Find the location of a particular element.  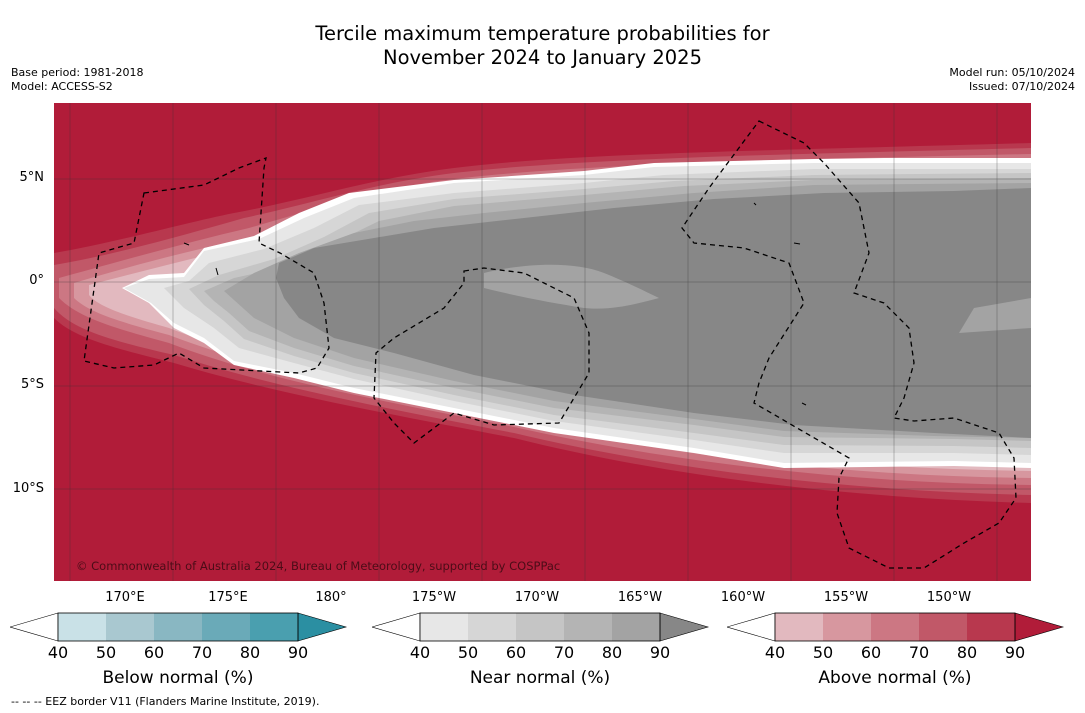

colorbar-above-normal-svg is located at coordinates (895, 627).